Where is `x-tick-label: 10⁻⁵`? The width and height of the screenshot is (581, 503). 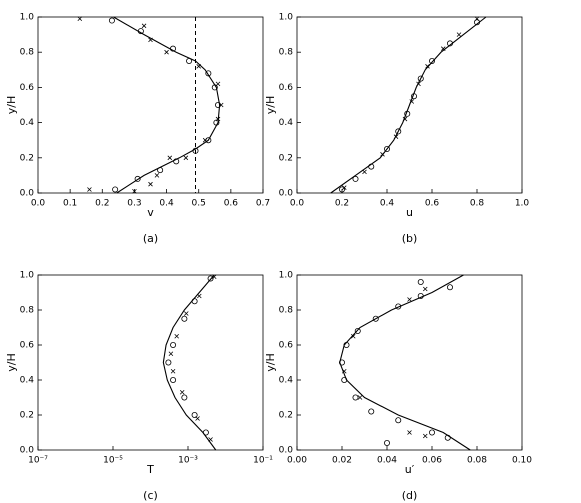
x-tick-label: 10⁻⁵ is located at coordinates (113, 461).